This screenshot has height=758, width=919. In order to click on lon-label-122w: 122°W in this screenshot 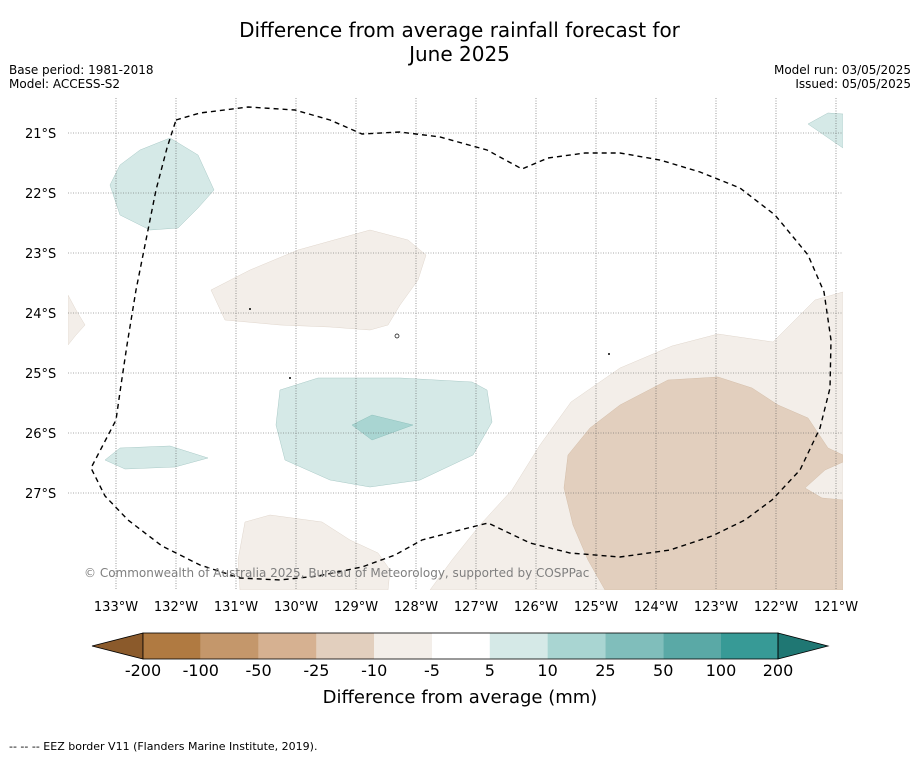, I will do `click(776, 607)`.